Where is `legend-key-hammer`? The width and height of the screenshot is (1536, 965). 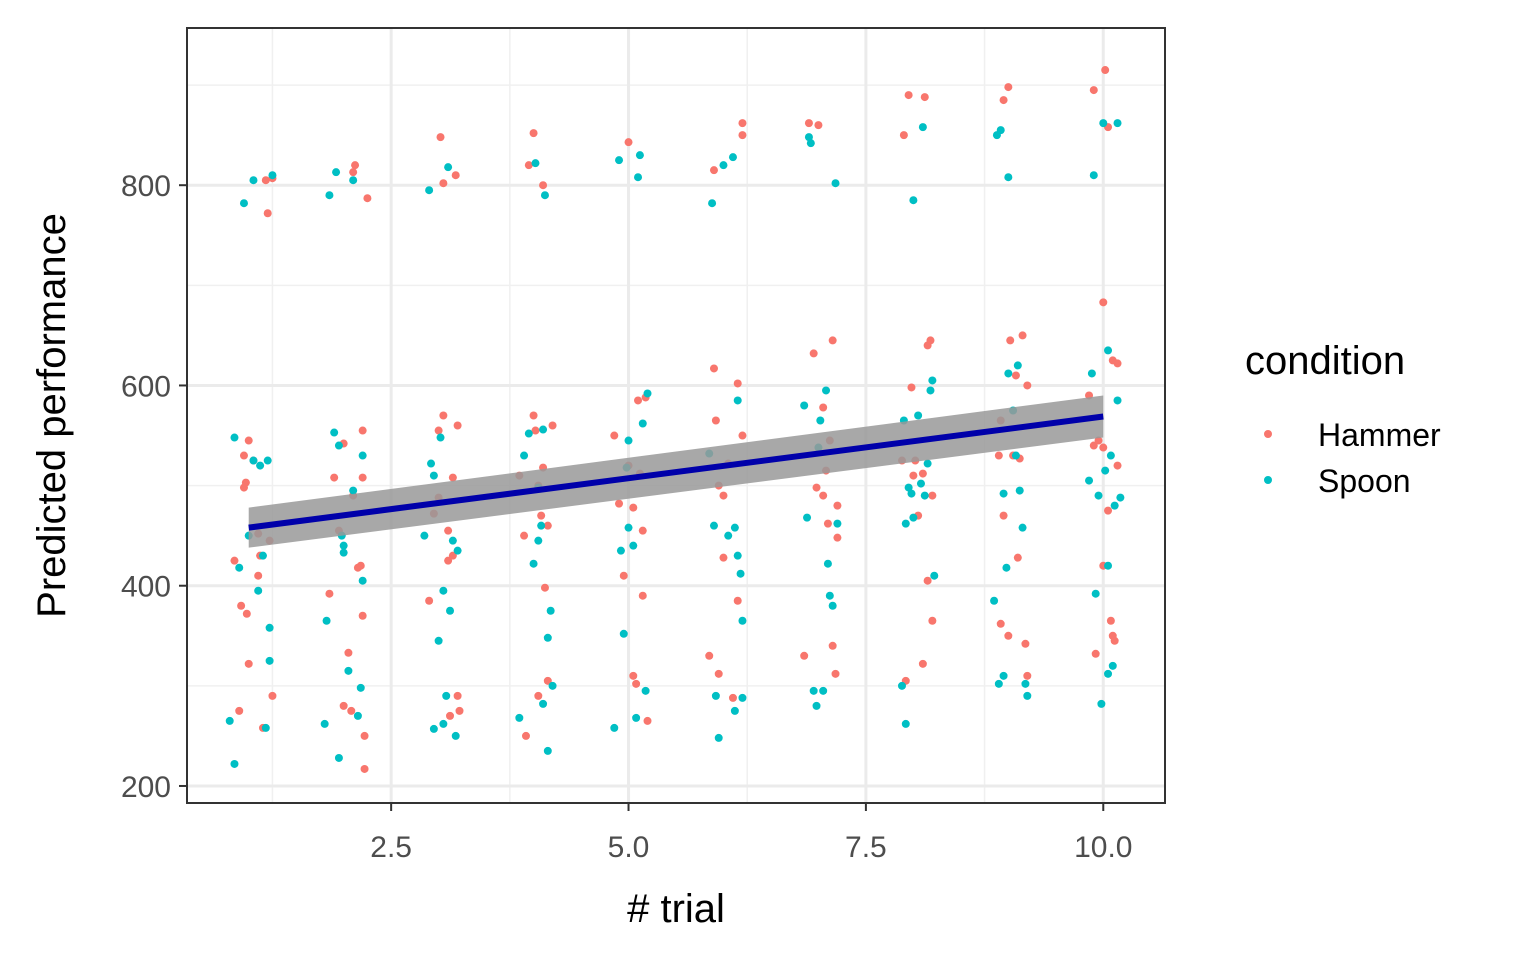 legend-key-hammer is located at coordinates (1268, 434).